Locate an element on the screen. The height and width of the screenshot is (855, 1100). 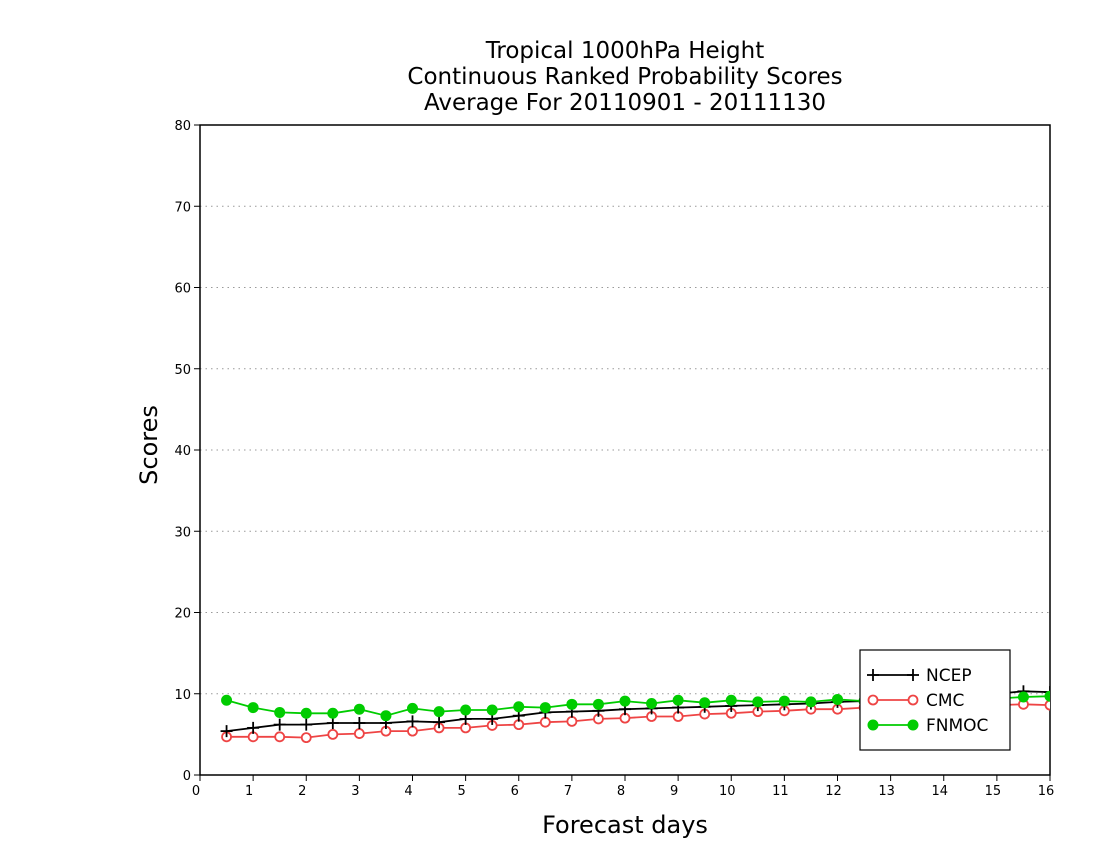
y-tick-label: 60 is located at coordinates (182, 289).